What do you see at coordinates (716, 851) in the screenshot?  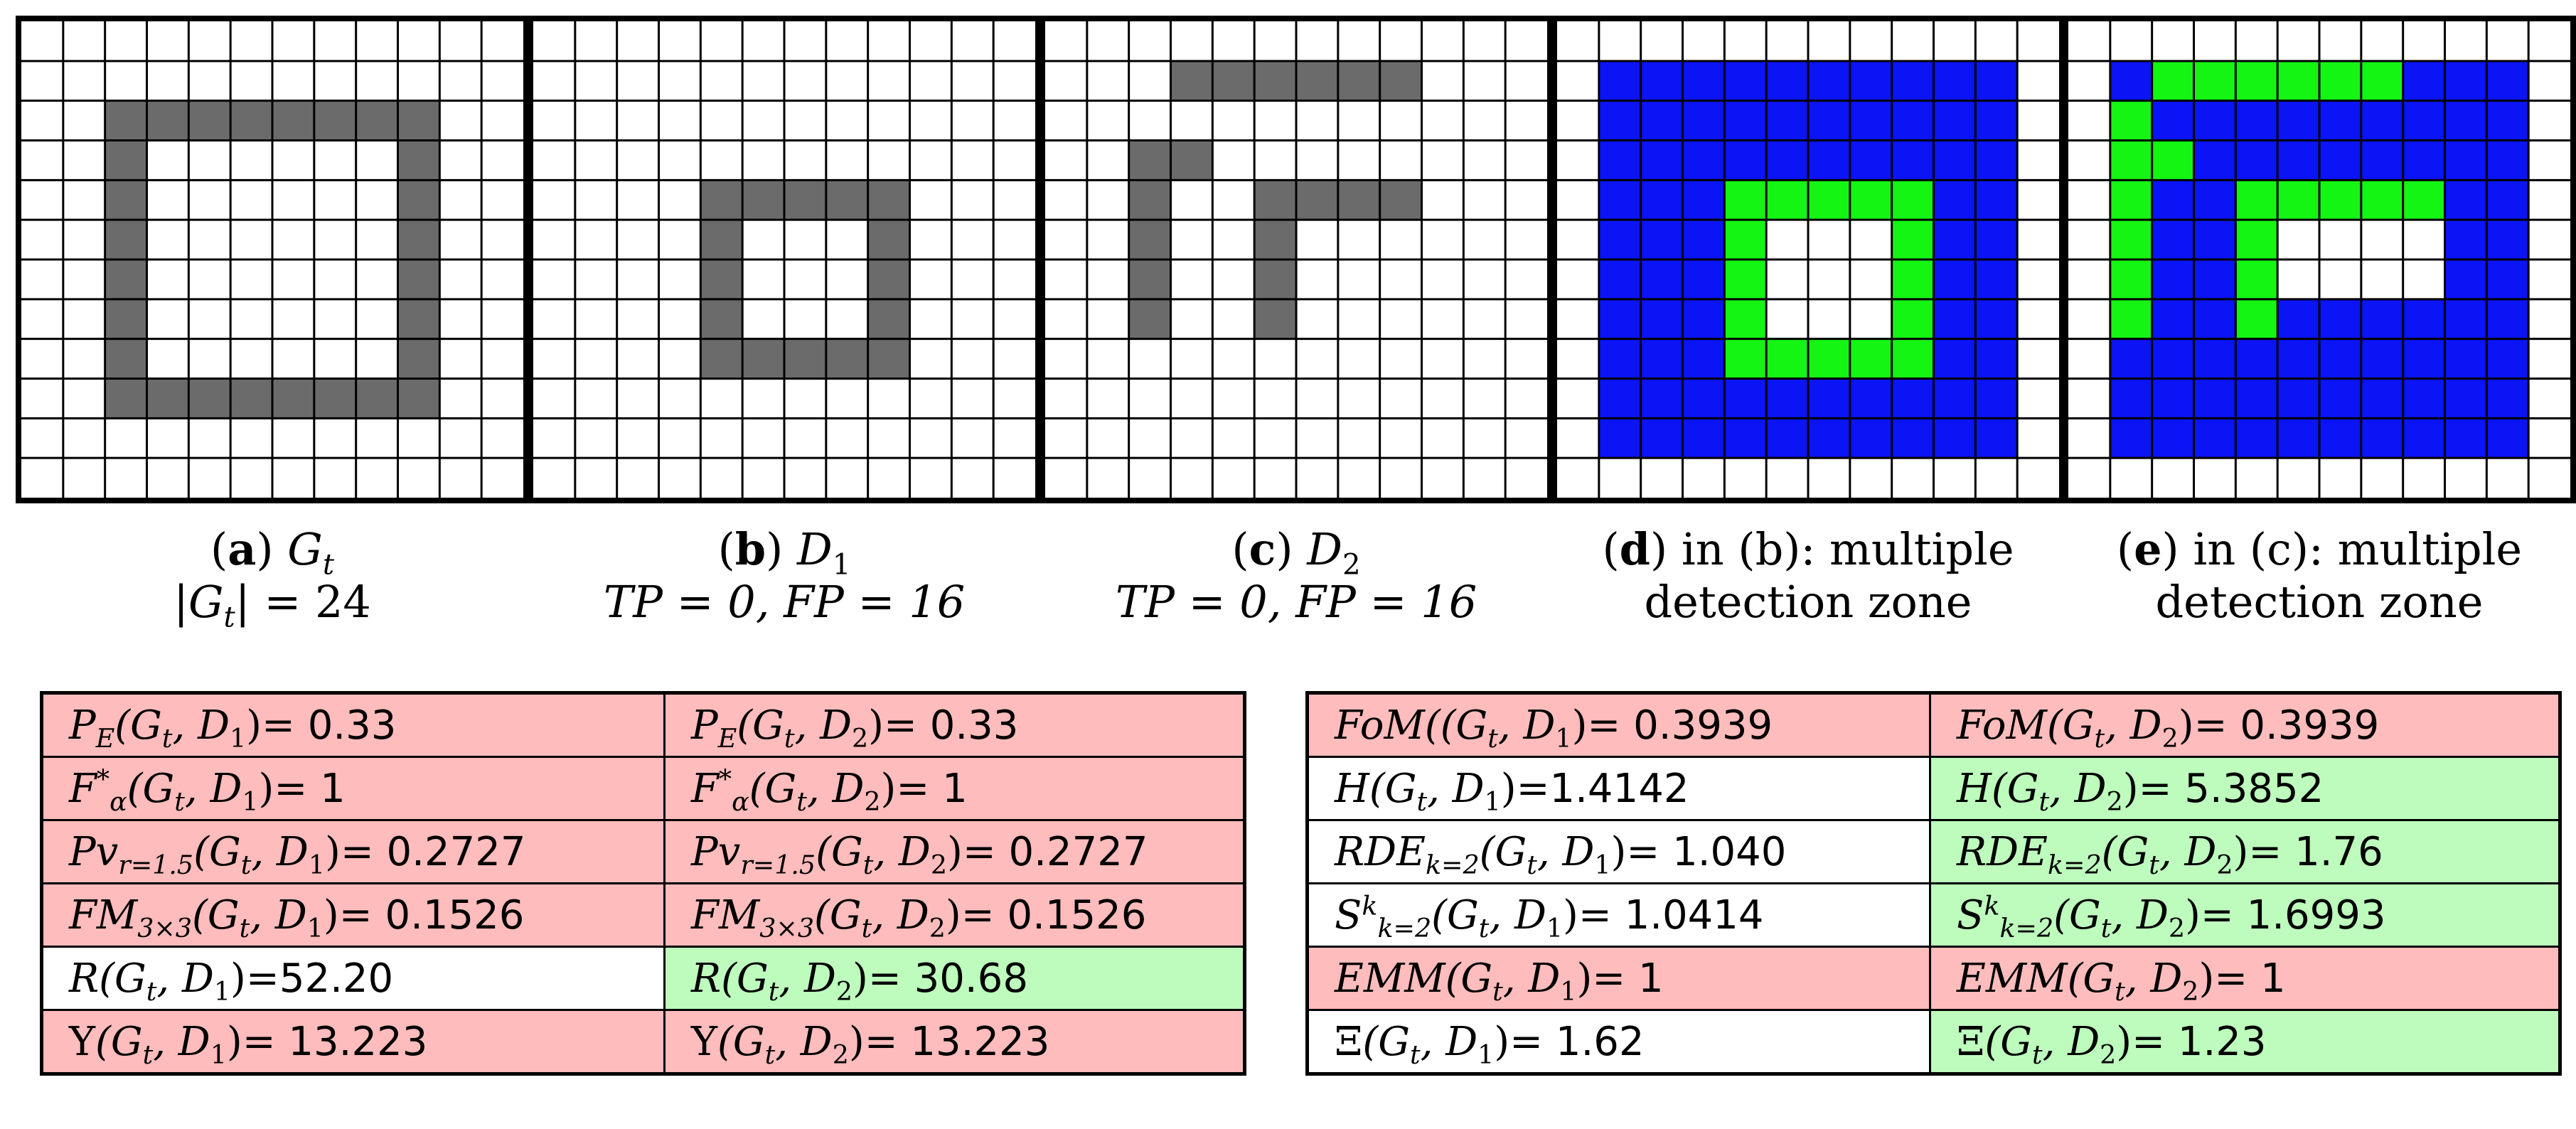 I see `metric-name: Pv` at bounding box center [716, 851].